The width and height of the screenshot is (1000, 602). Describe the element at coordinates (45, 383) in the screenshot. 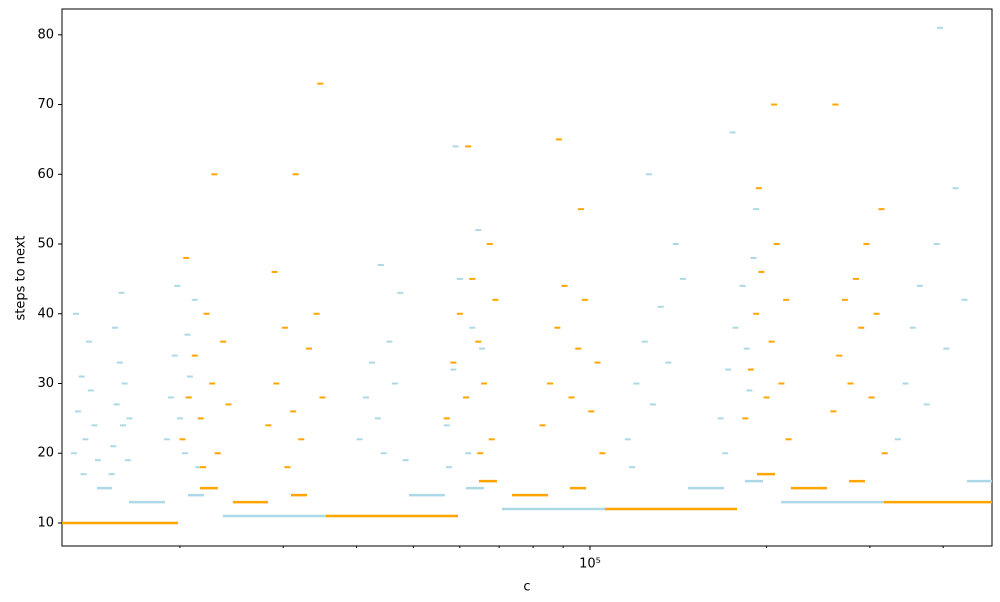

I see `y-tick-label: 30` at that location.